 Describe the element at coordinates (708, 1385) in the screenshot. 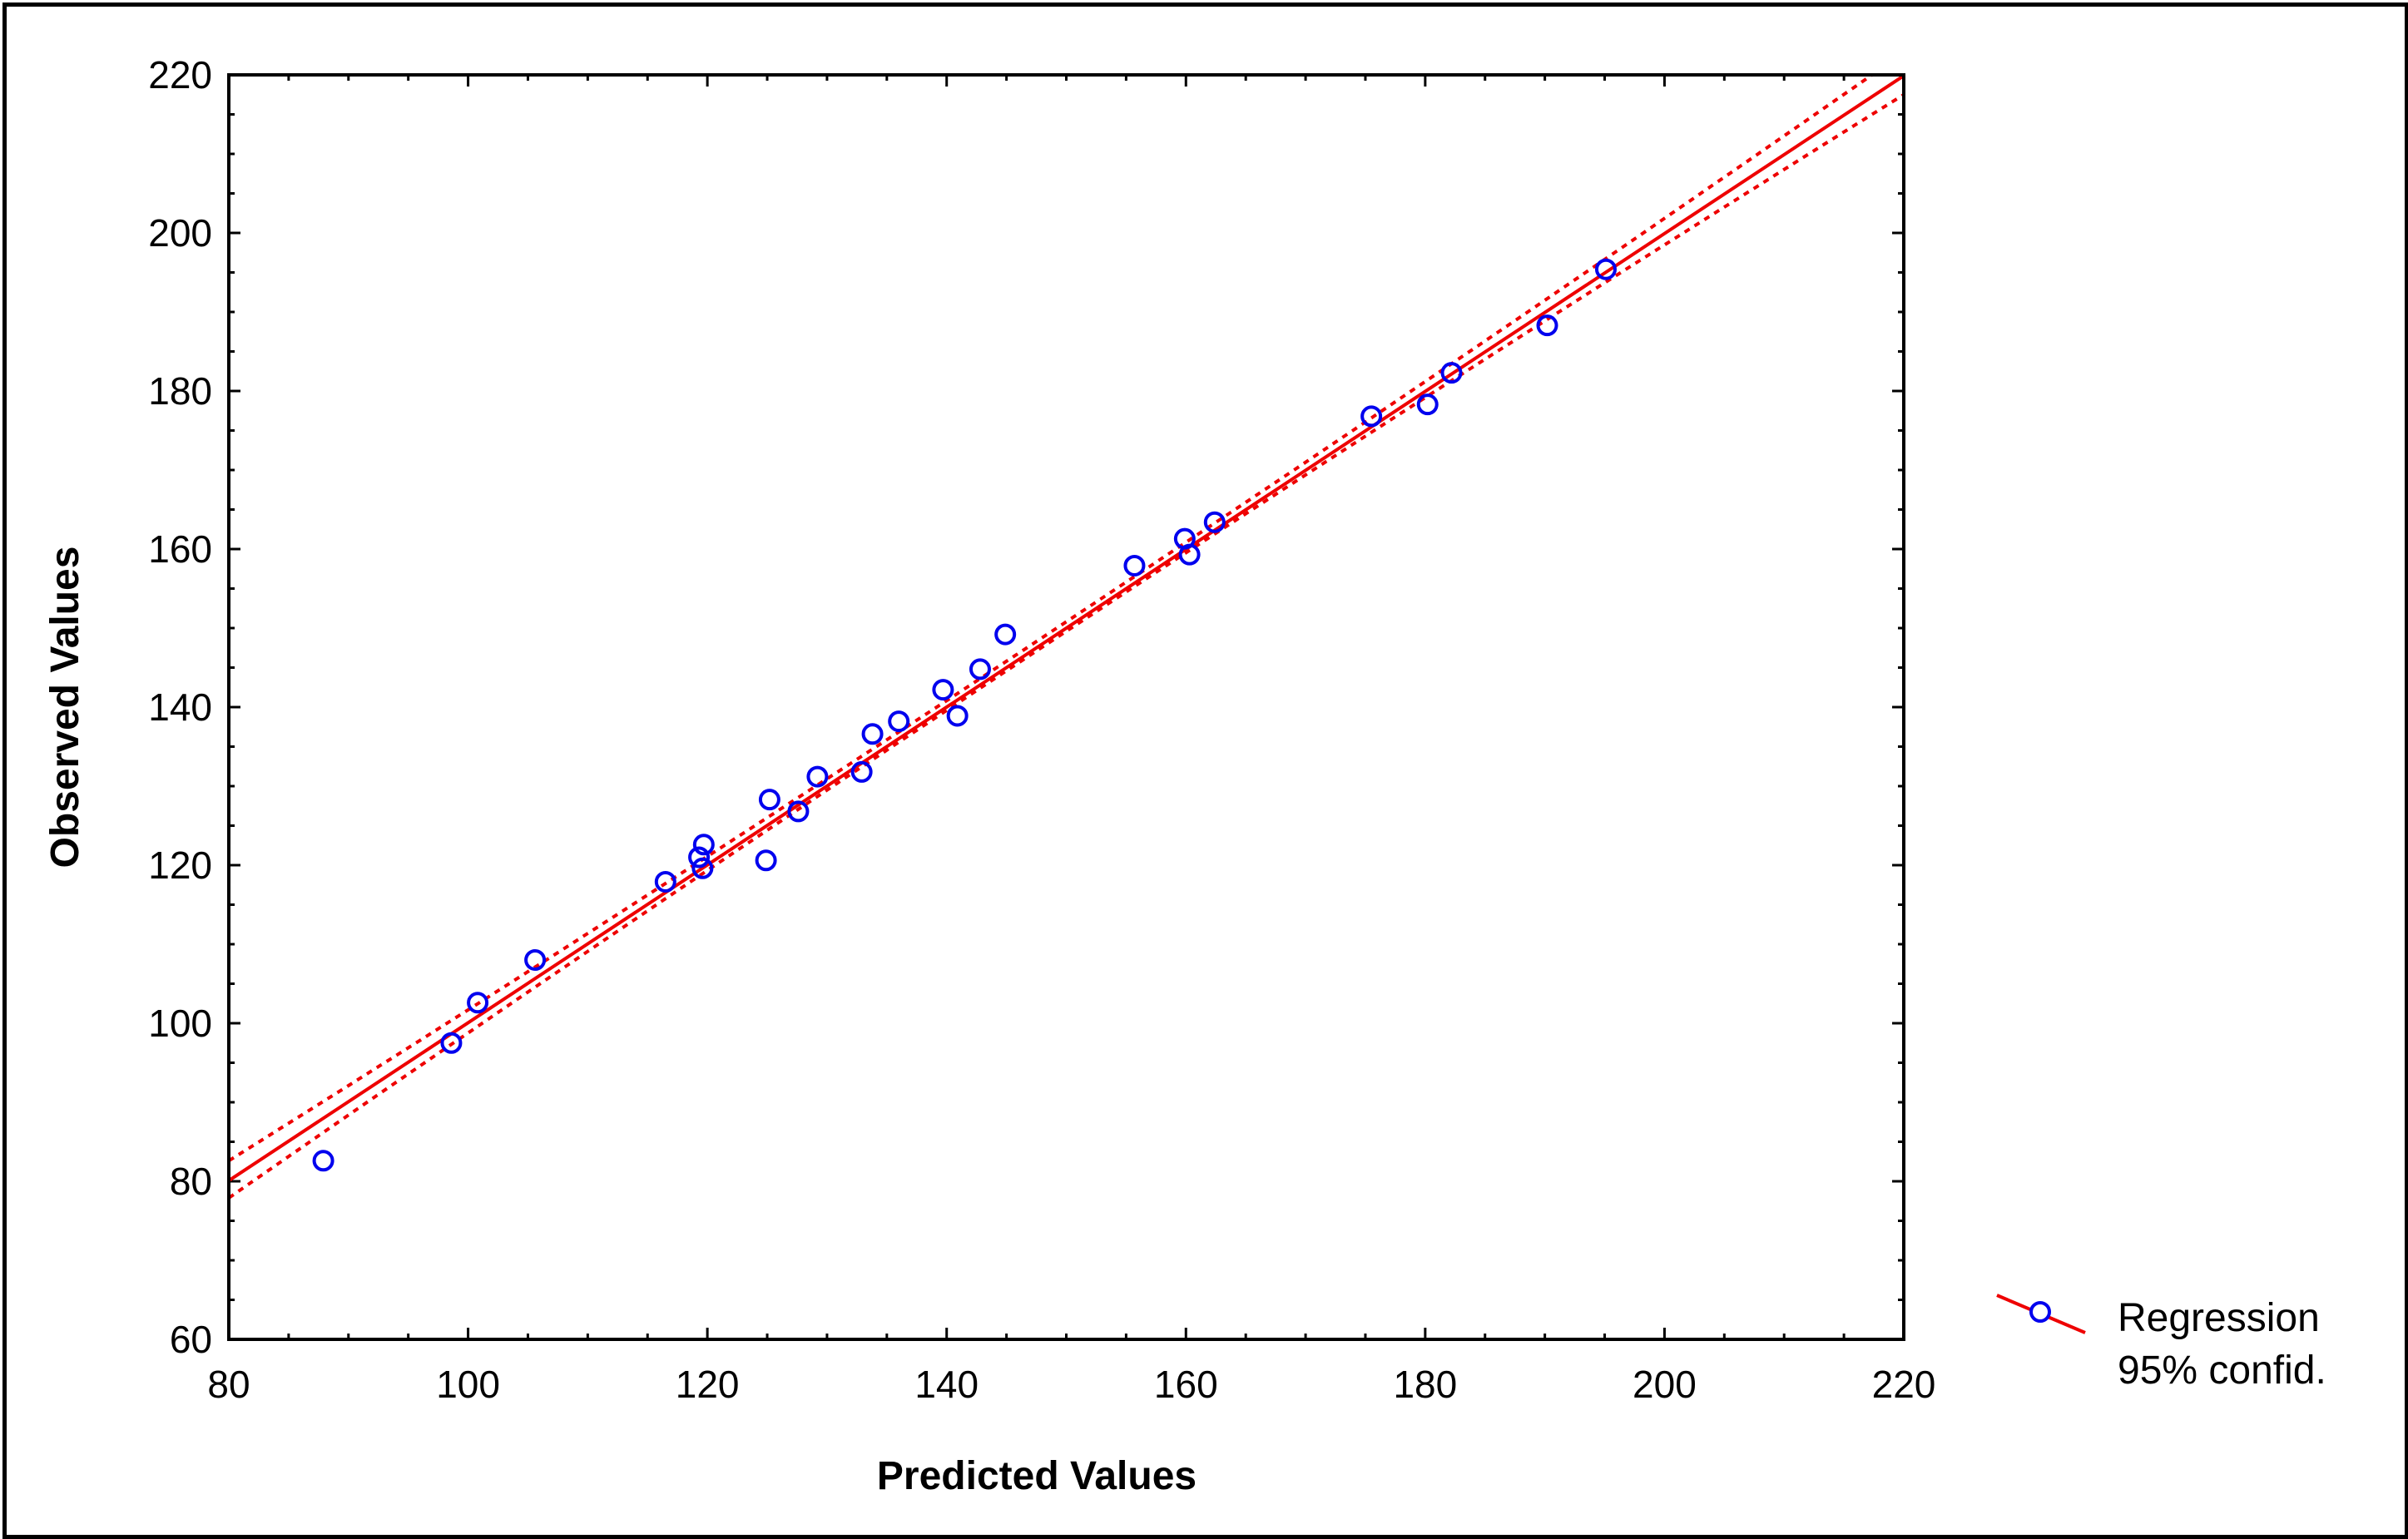

I see `x-tick-label: 120` at that location.